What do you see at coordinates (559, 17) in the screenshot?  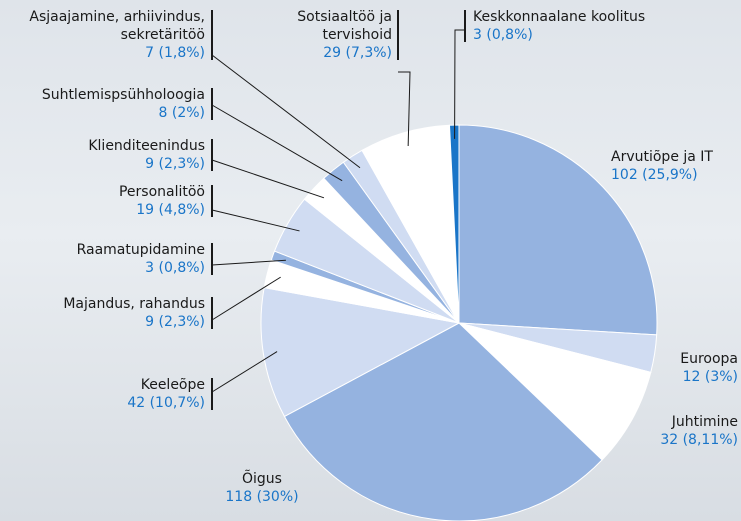 I see `category-label: Keskkonnaalane koolitus` at bounding box center [559, 17].